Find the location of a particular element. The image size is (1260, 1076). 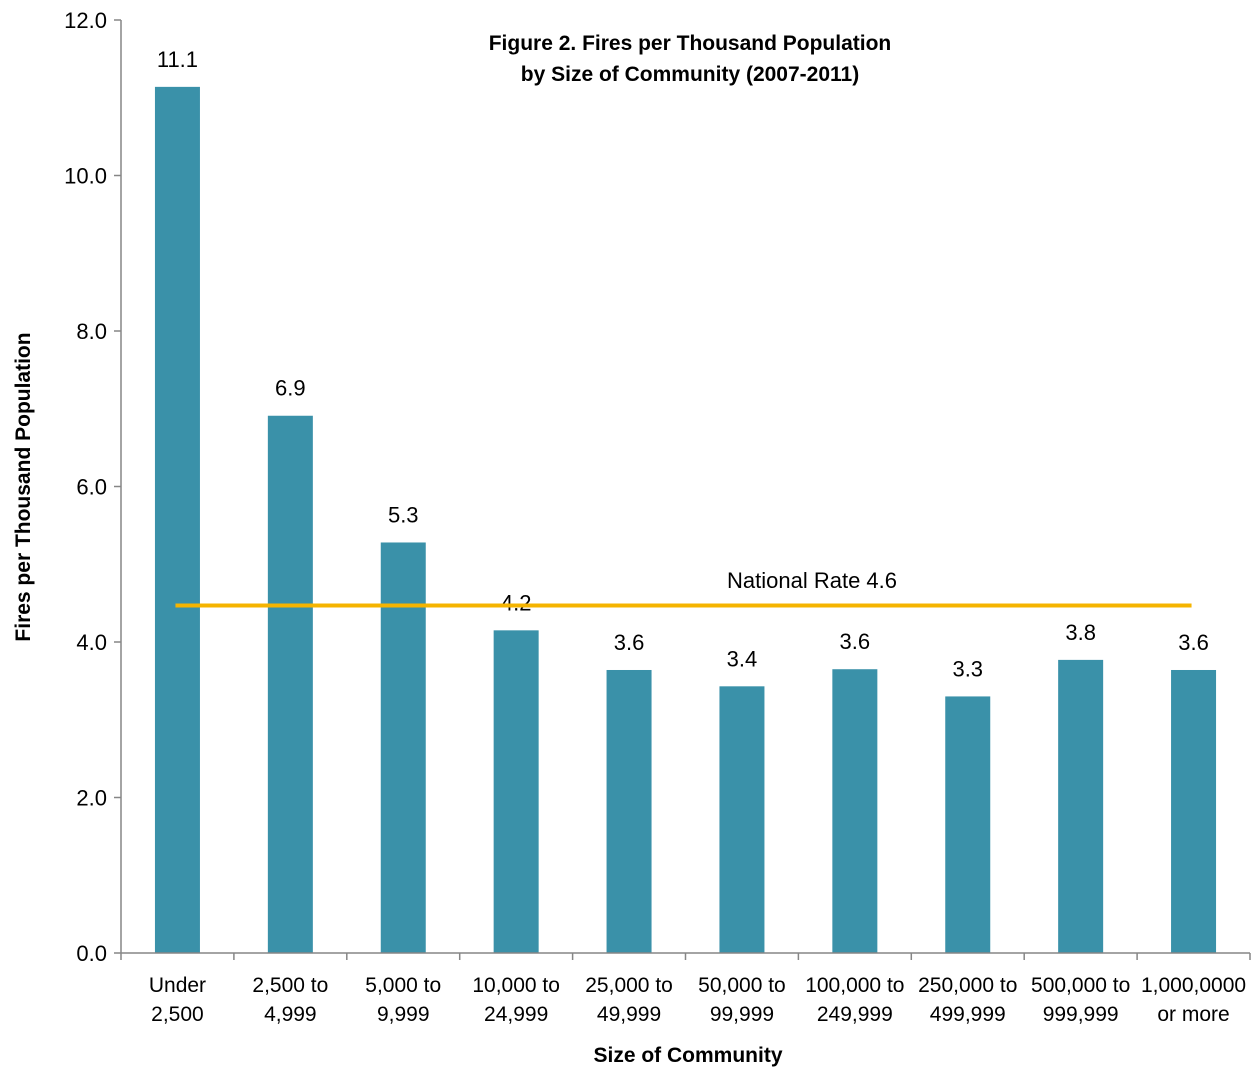

x-category-label: 9,999 is located at coordinates (403, 1014).